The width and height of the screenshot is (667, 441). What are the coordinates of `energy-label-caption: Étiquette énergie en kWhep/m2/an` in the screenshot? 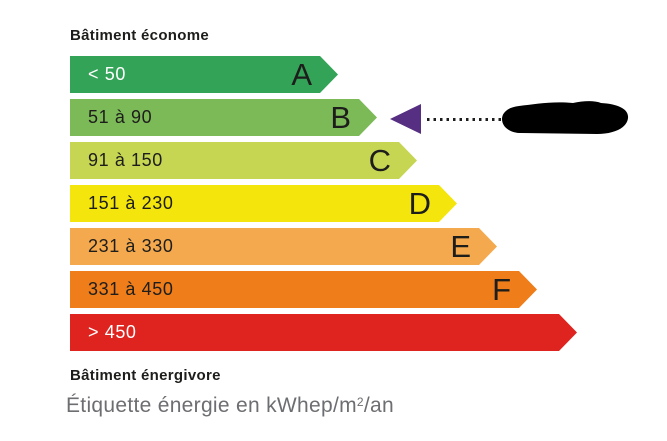 It's located at (230, 406).